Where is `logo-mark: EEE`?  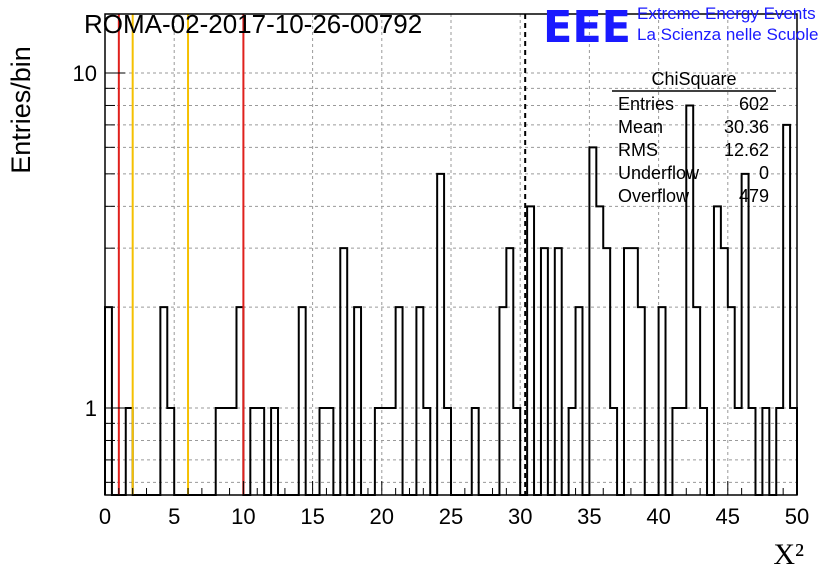
logo-mark: EEE is located at coordinates (587, 27).